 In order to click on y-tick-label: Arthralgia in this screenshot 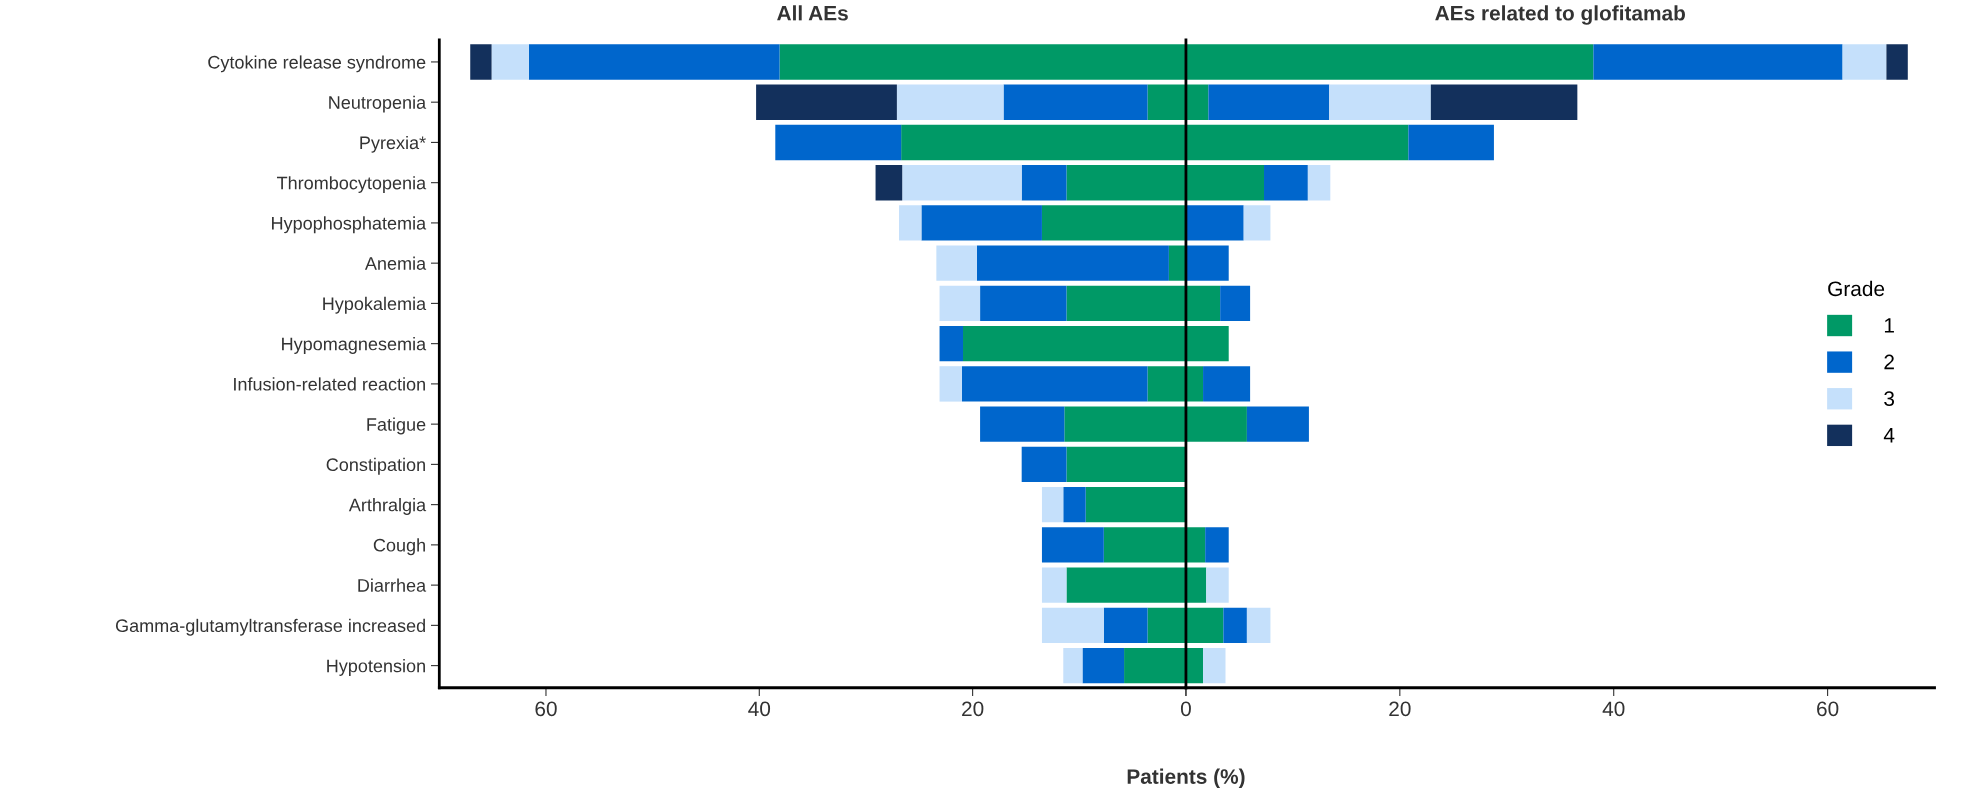, I will do `click(387, 506)`.